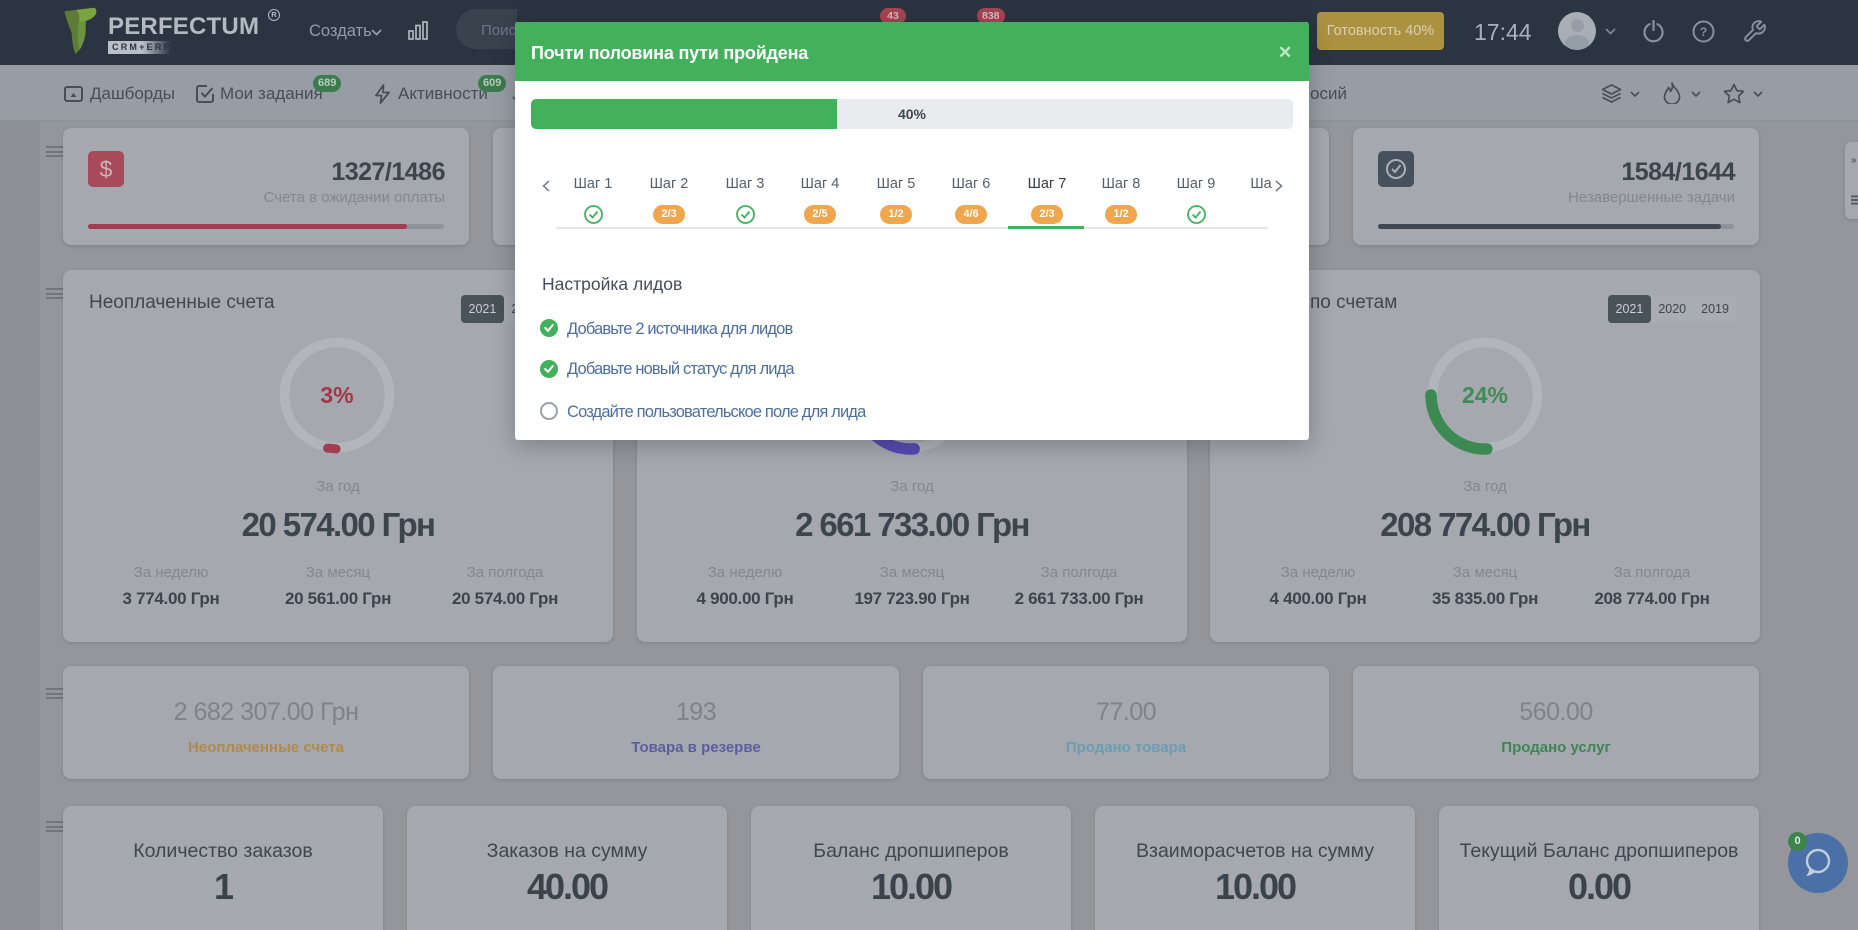 Image resolution: width=1858 pixels, height=930 pixels. What do you see at coordinates (1485, 395) in the screenshot?
I see `svg-text: 24%` at bounding box center [1485, 395].